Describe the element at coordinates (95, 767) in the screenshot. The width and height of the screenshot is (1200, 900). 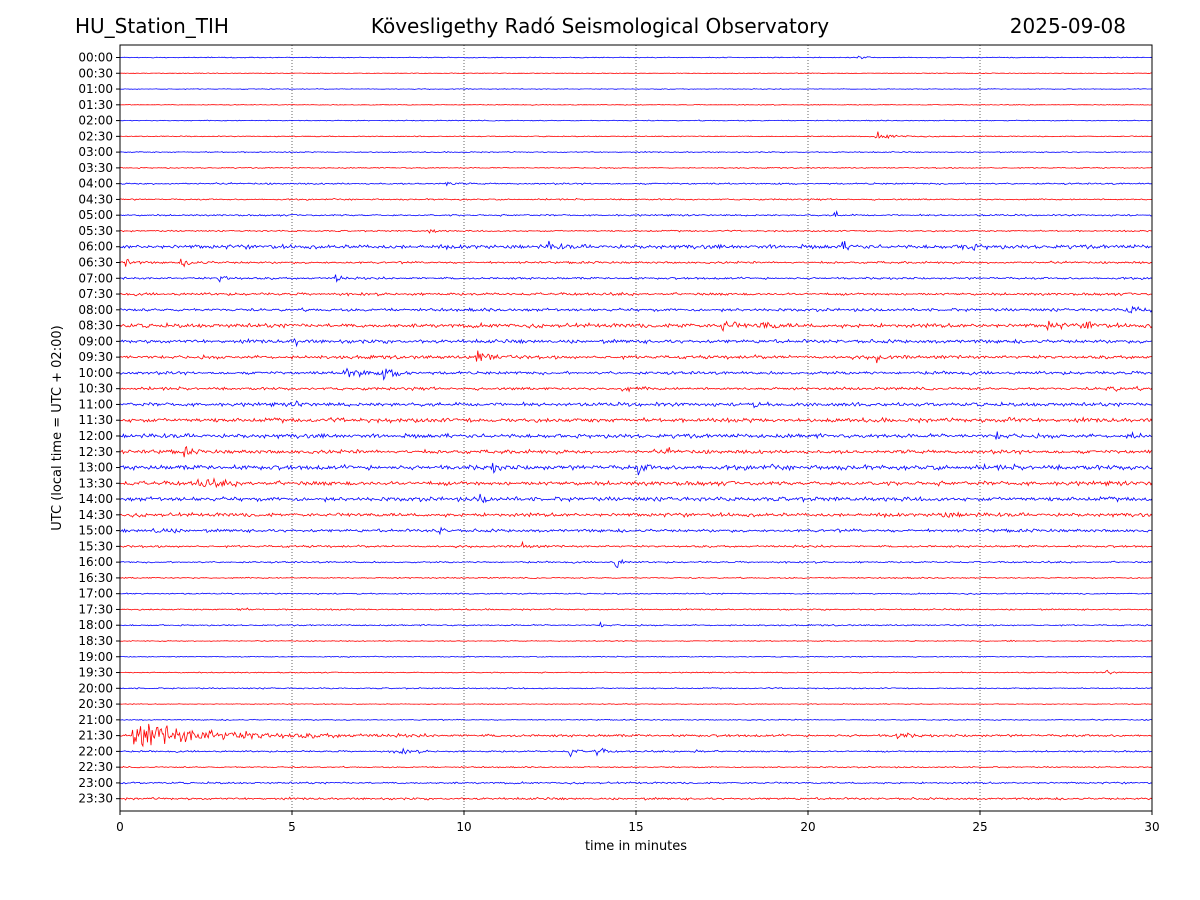
I see `y-tick-label: 22:30` at that location.